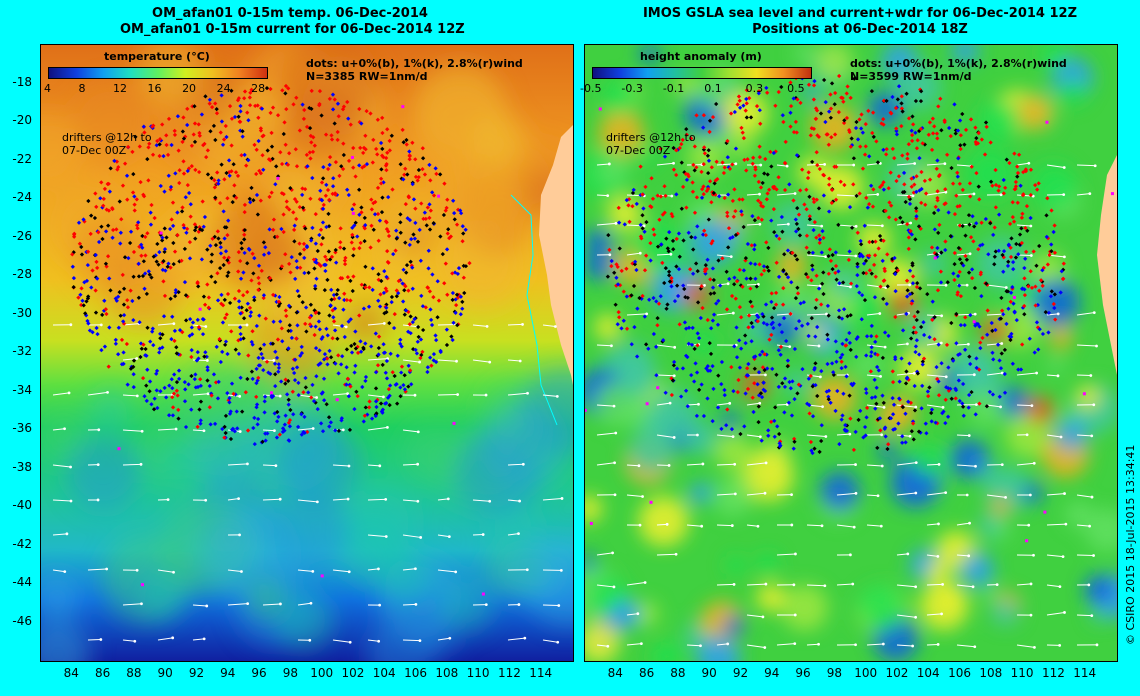 The image size is (1140, 696). What do you see at coordinates (258, 88) in the screenshot?
I see `temperature-colorbar-tick: 28` at bounding box center [258, 88].